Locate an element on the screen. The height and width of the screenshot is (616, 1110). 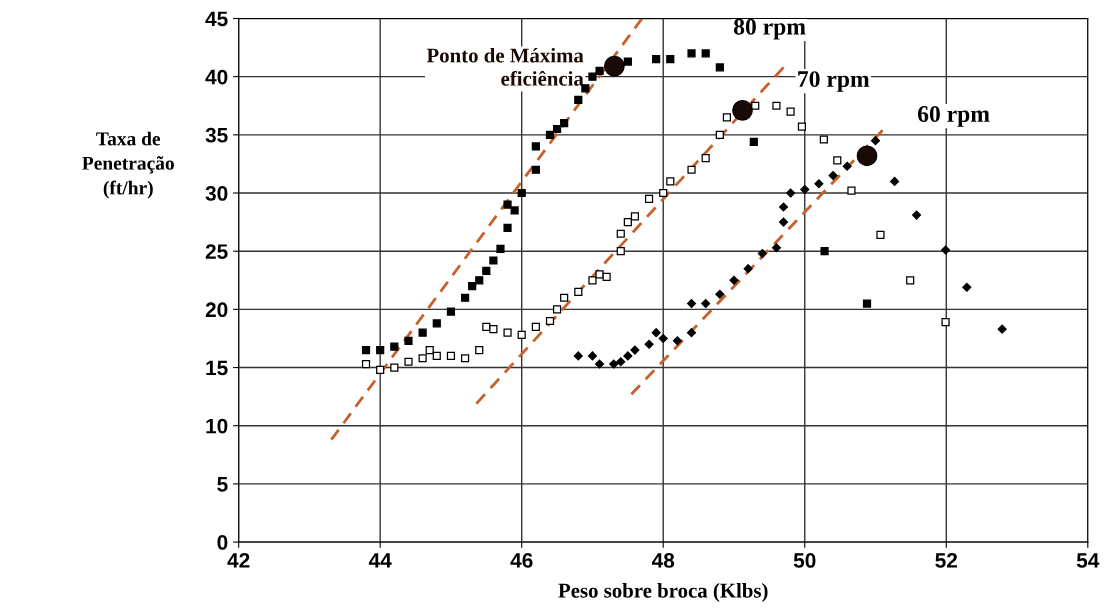
x-tick-label: 46 is located at coordinates (521, 560).